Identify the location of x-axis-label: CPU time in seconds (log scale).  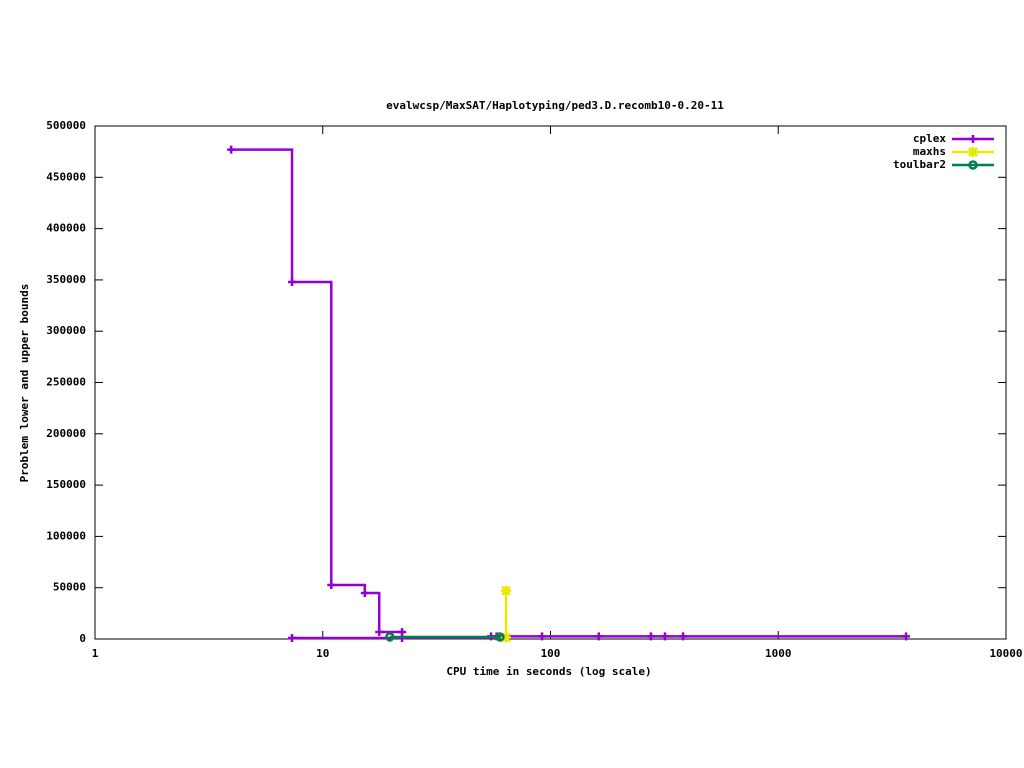
(548, 671).